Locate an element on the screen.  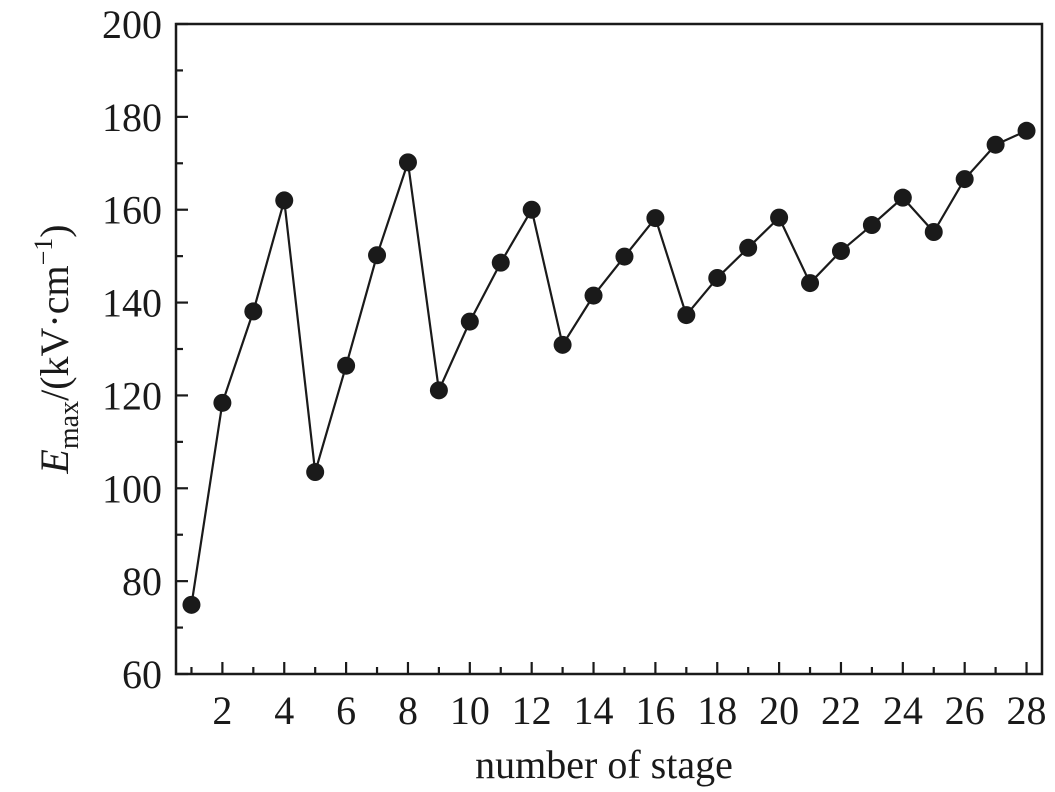
x-tick-label: 14 is located at coordinates (594, 710).